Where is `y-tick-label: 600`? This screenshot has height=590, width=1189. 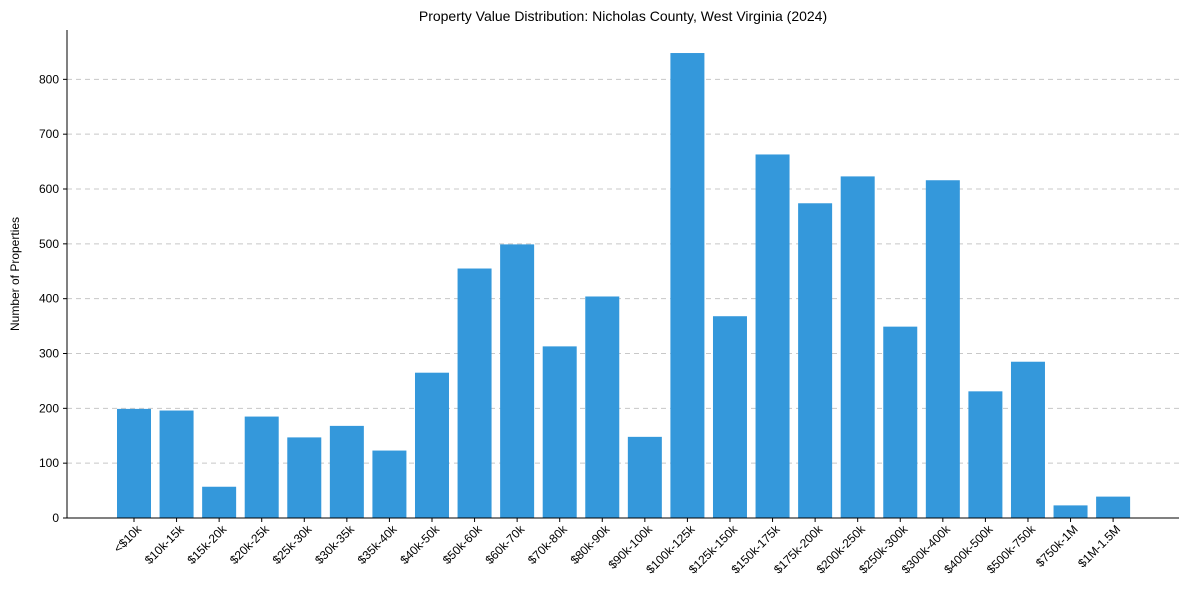 y-tick-label: 600 is located at coordinates (49, 189).